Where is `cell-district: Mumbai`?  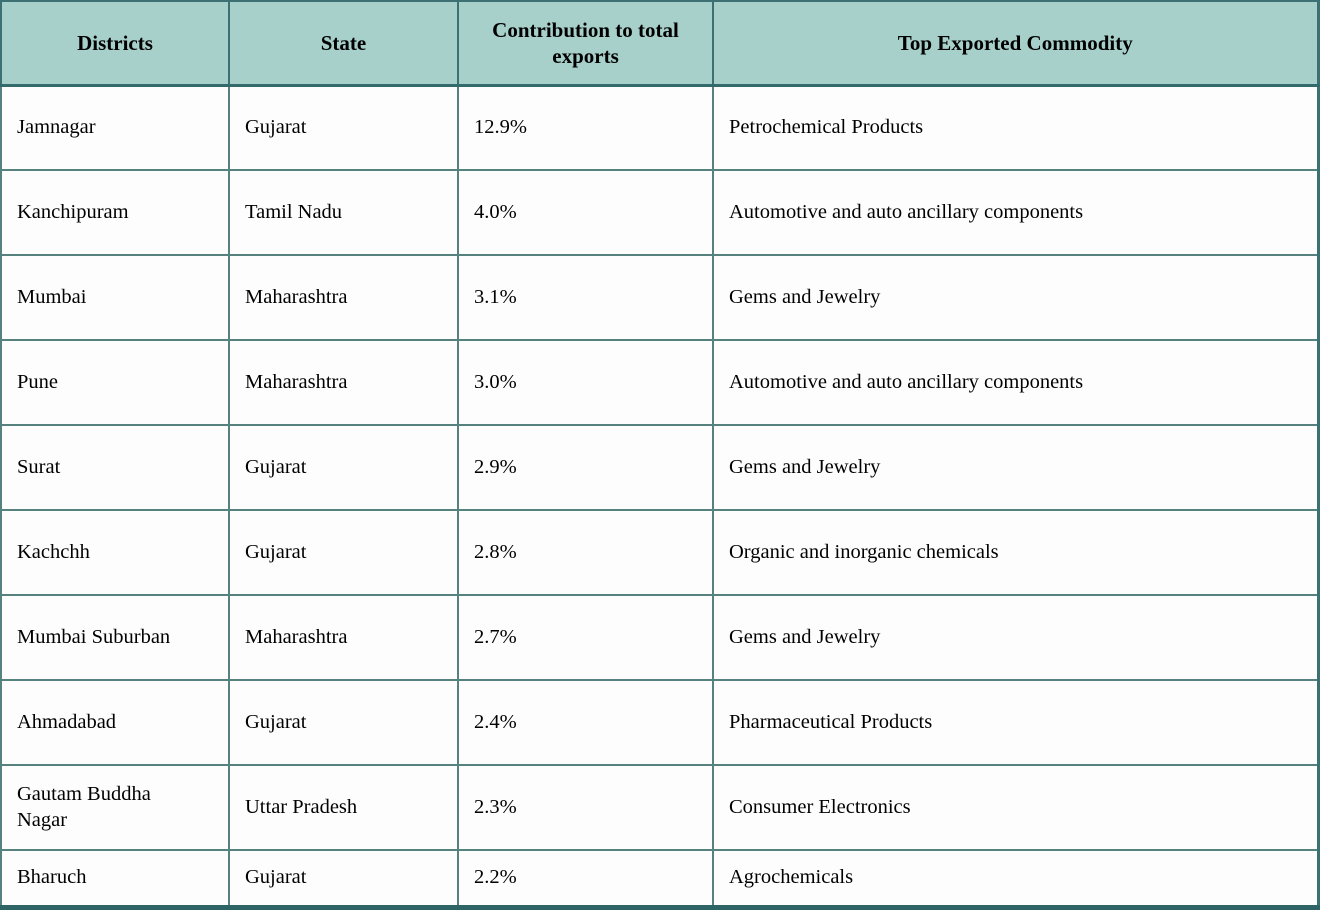 cell-district: Mumbai is located at coordinates (115, 297).